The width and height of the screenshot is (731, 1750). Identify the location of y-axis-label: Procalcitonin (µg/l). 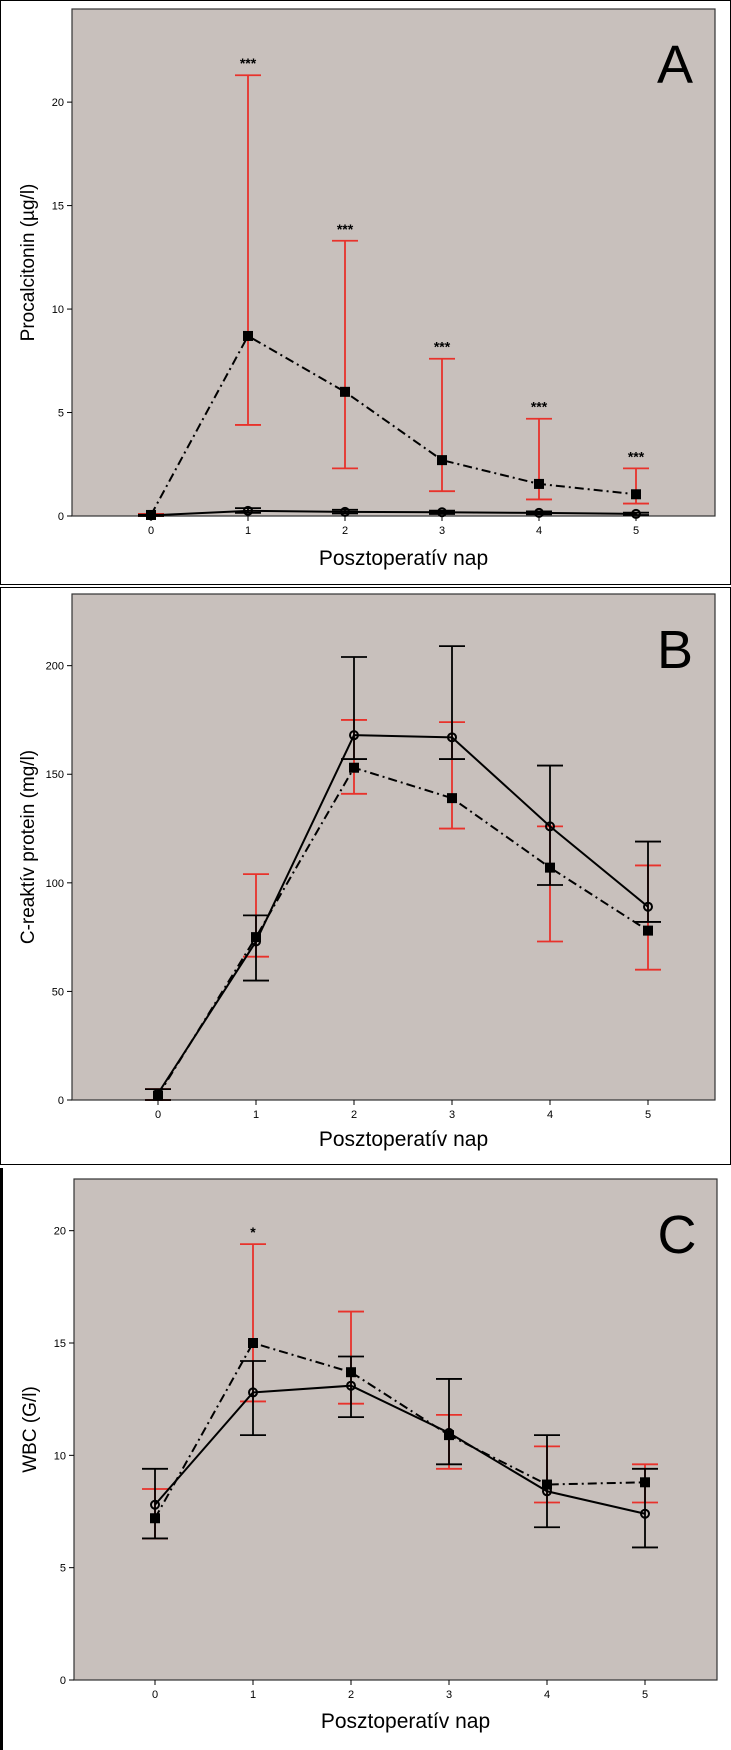
(28, 263).